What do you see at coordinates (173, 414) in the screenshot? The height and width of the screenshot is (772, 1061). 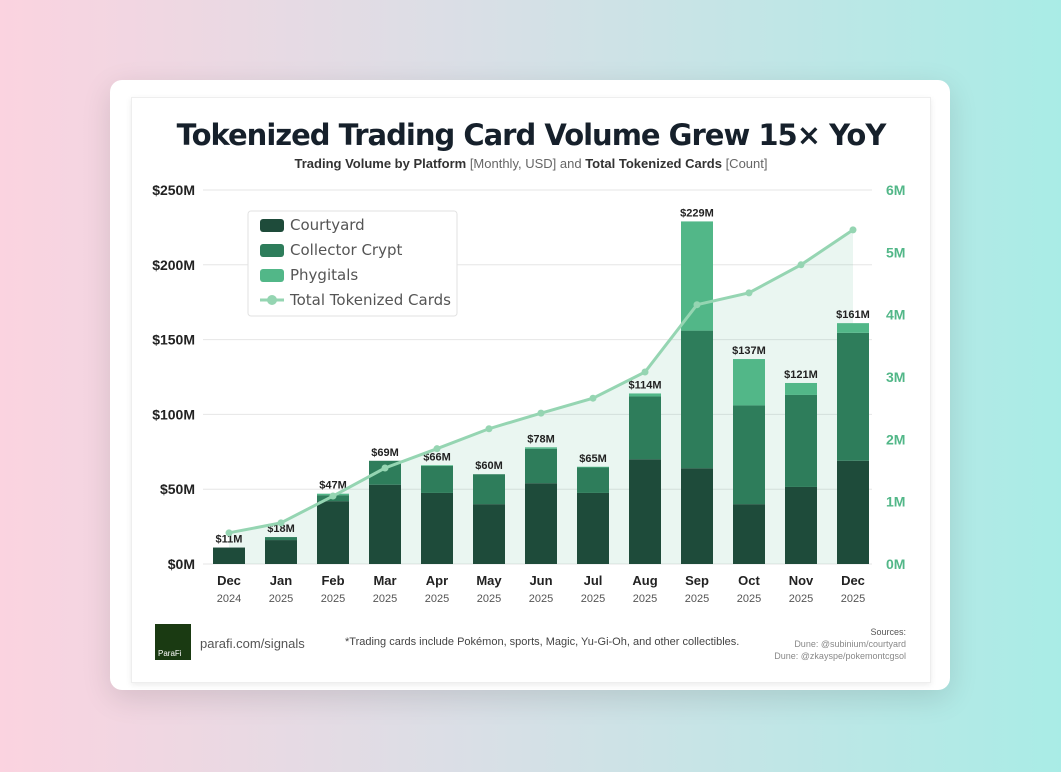 I see `y-tick-label: $100M` at bounding box center [173, 414].